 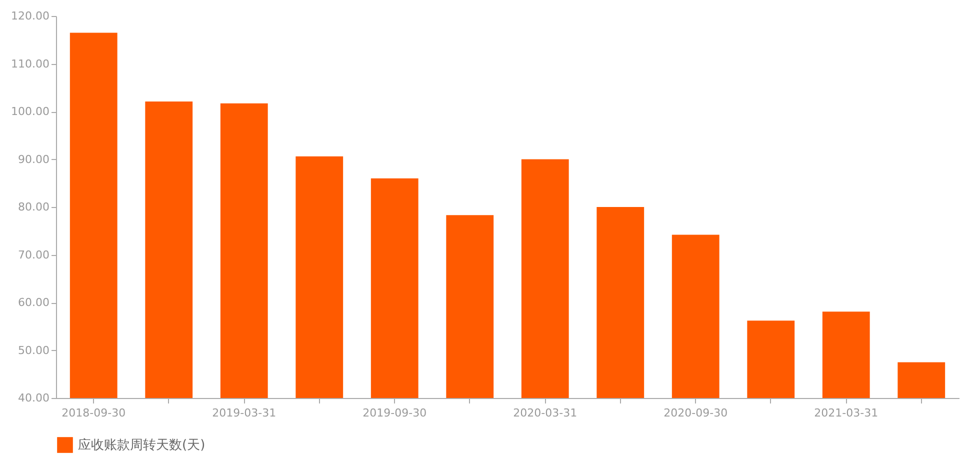 What do you see at coordinates (94, 413) in the screenshot?
I see `x-tick-label: 2018-09-30` at bounding box center [94, 413].